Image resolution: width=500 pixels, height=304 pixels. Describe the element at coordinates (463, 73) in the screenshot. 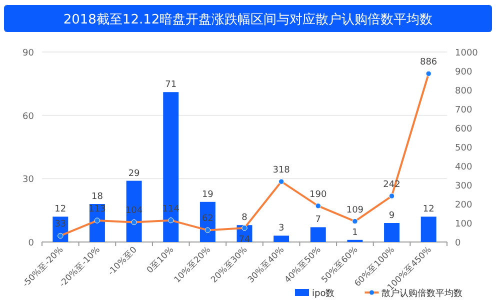

I see `y2-tick-label: 900` at that location.